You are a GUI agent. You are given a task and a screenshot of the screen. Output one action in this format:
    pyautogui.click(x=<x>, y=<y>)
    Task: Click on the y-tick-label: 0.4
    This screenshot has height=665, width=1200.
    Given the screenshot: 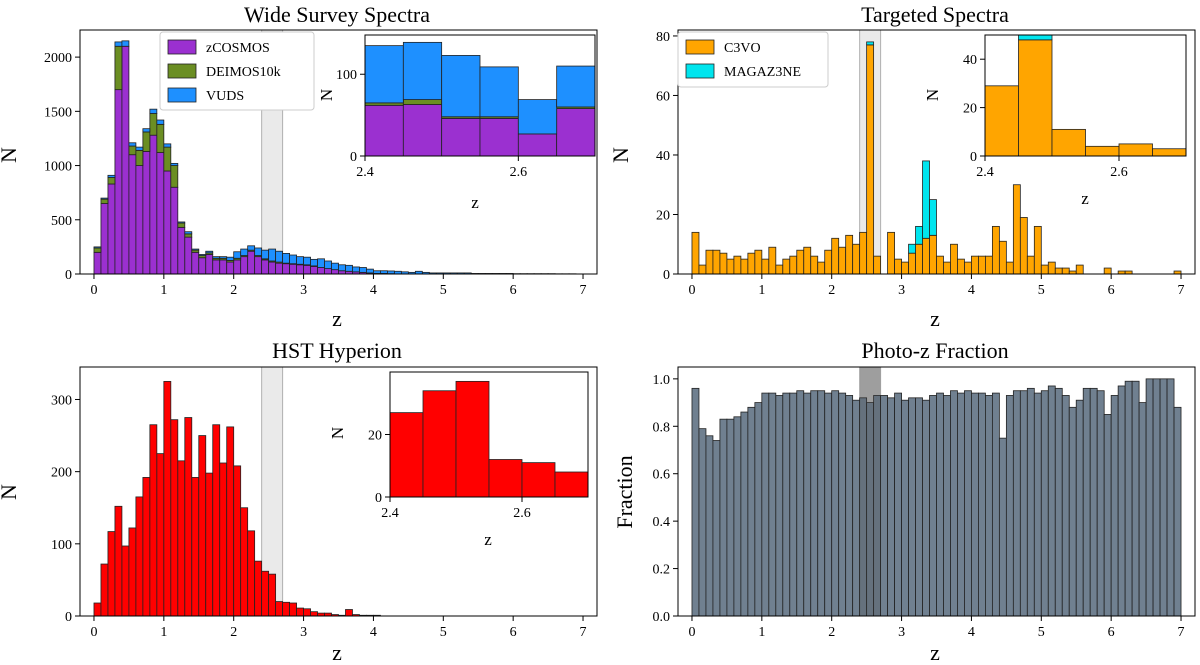 What is the action you would take?
    pyautogui.click(x=662, y=522)
    